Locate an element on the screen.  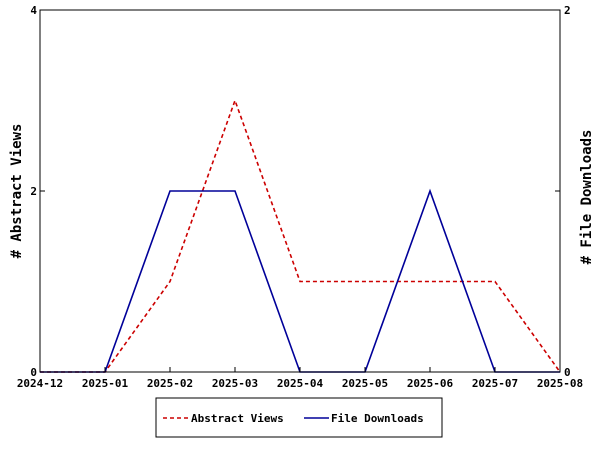
y-tick-label-right: 0 is located at coordinates (567, 372).